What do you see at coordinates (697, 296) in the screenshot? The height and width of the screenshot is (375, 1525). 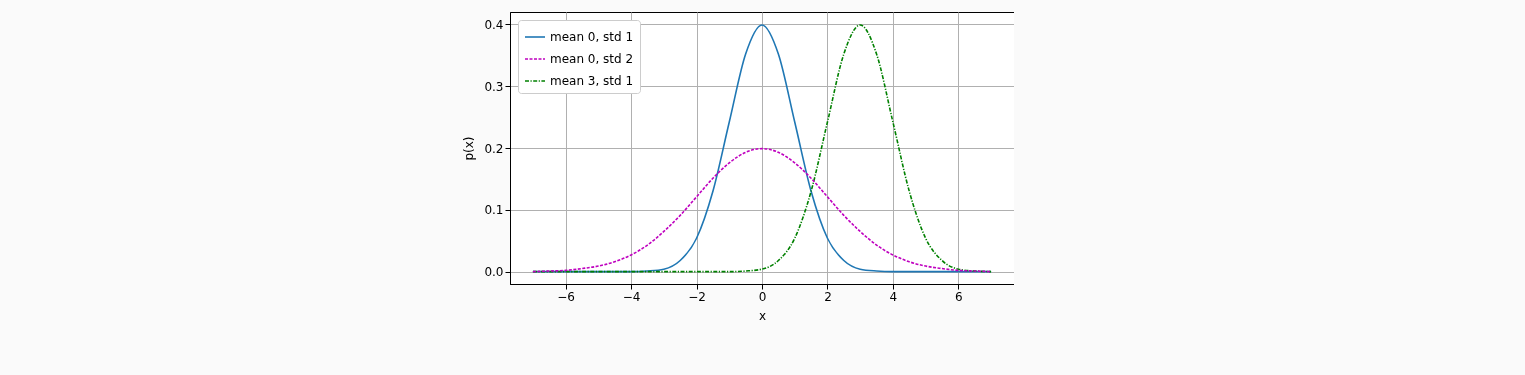 I see `x-tick-label: −2` at bounding box center [697, 296].